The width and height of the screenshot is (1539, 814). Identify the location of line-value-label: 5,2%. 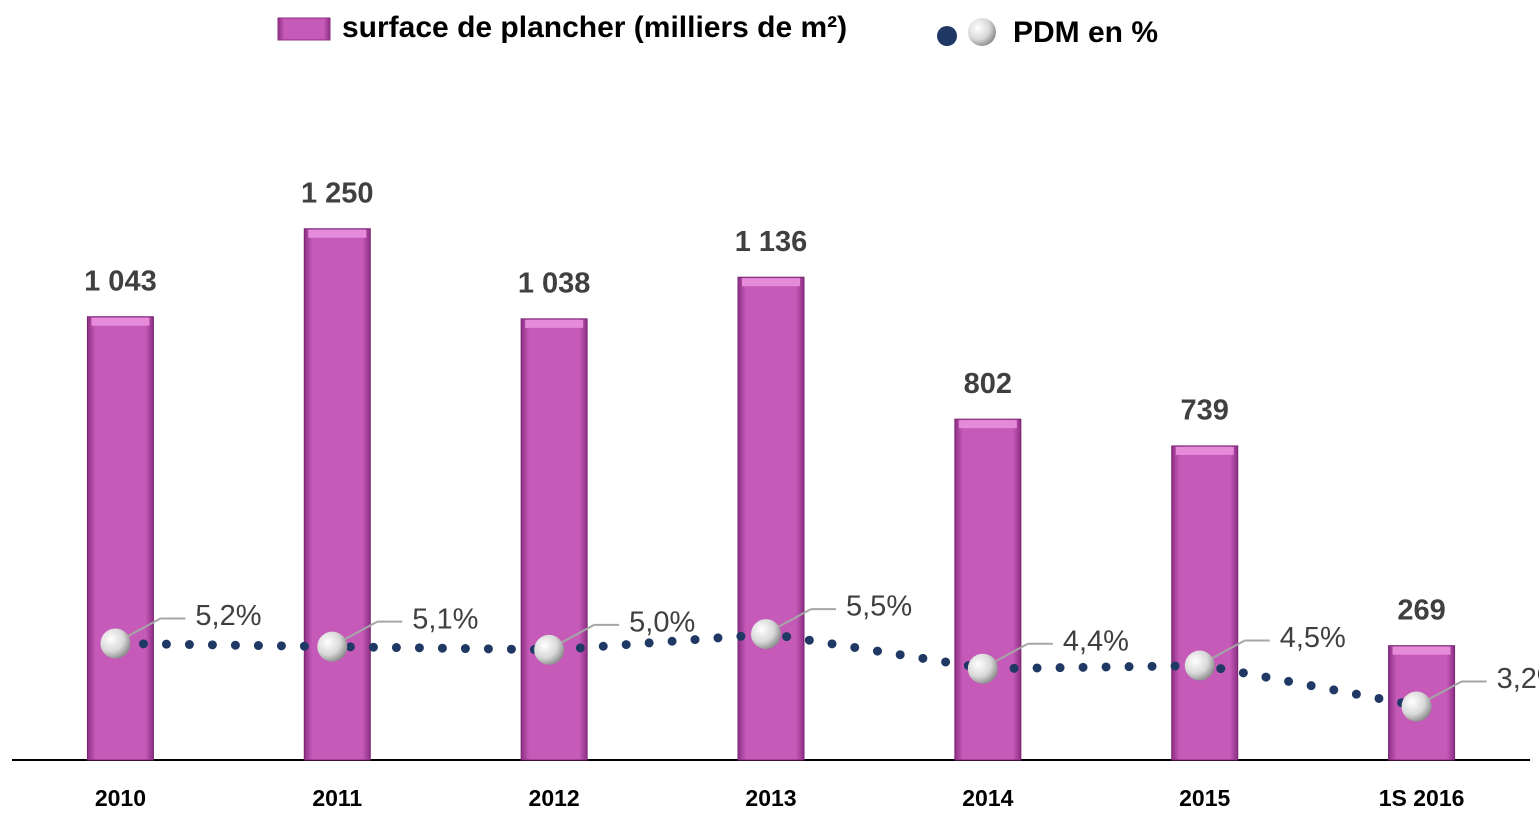
(228, 616).